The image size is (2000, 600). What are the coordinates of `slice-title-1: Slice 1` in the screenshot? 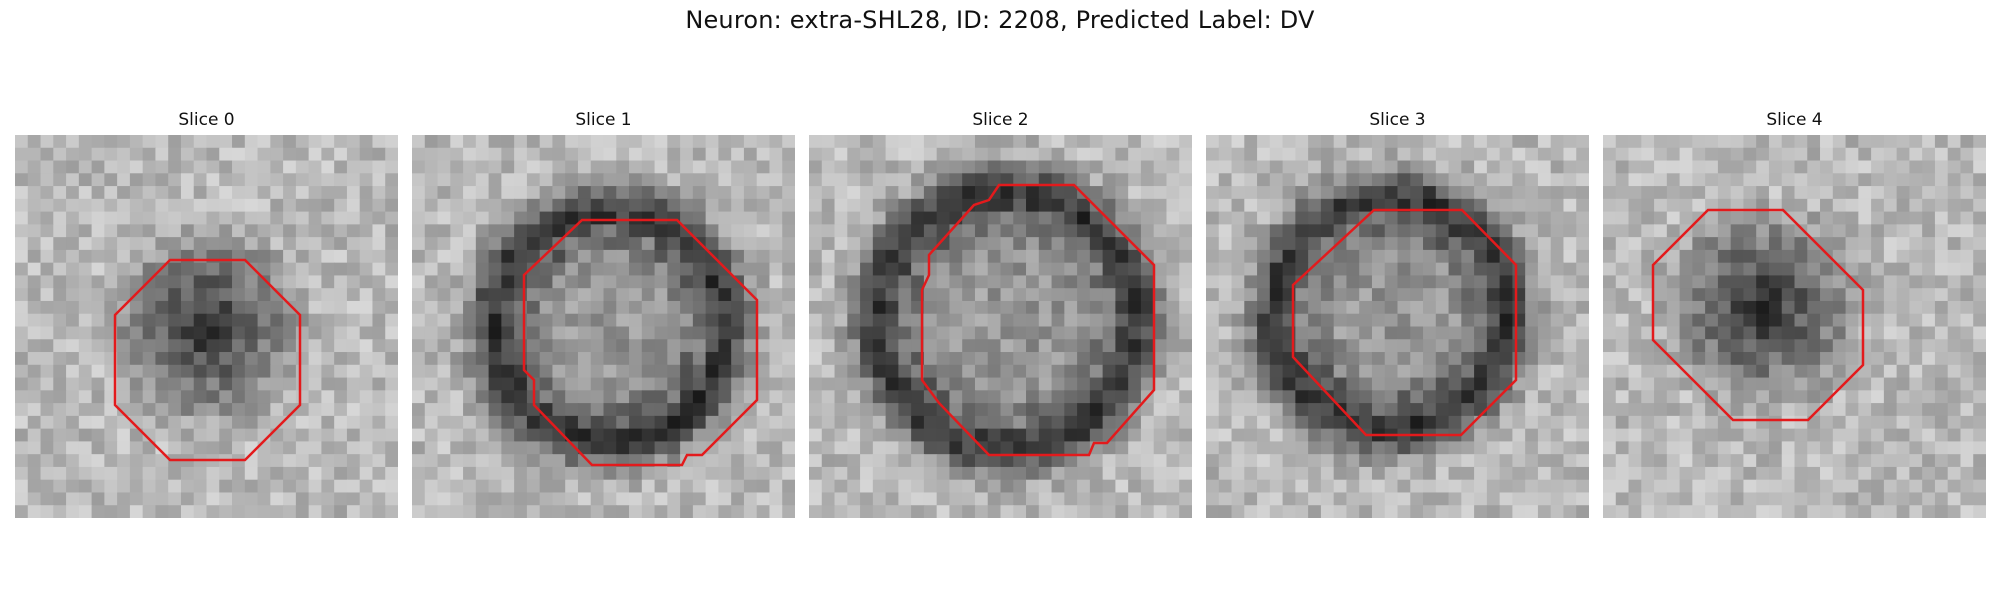 It's located at (603, 120).